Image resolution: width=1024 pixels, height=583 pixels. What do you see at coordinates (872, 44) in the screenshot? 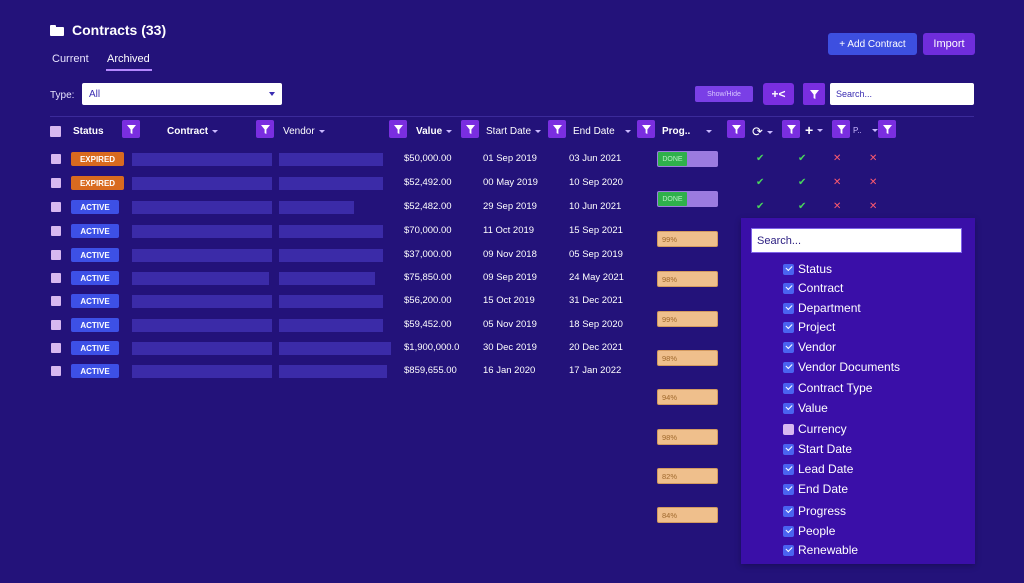
I see `add-contract-button: + Add Contract` at bounding box center [872, 44].